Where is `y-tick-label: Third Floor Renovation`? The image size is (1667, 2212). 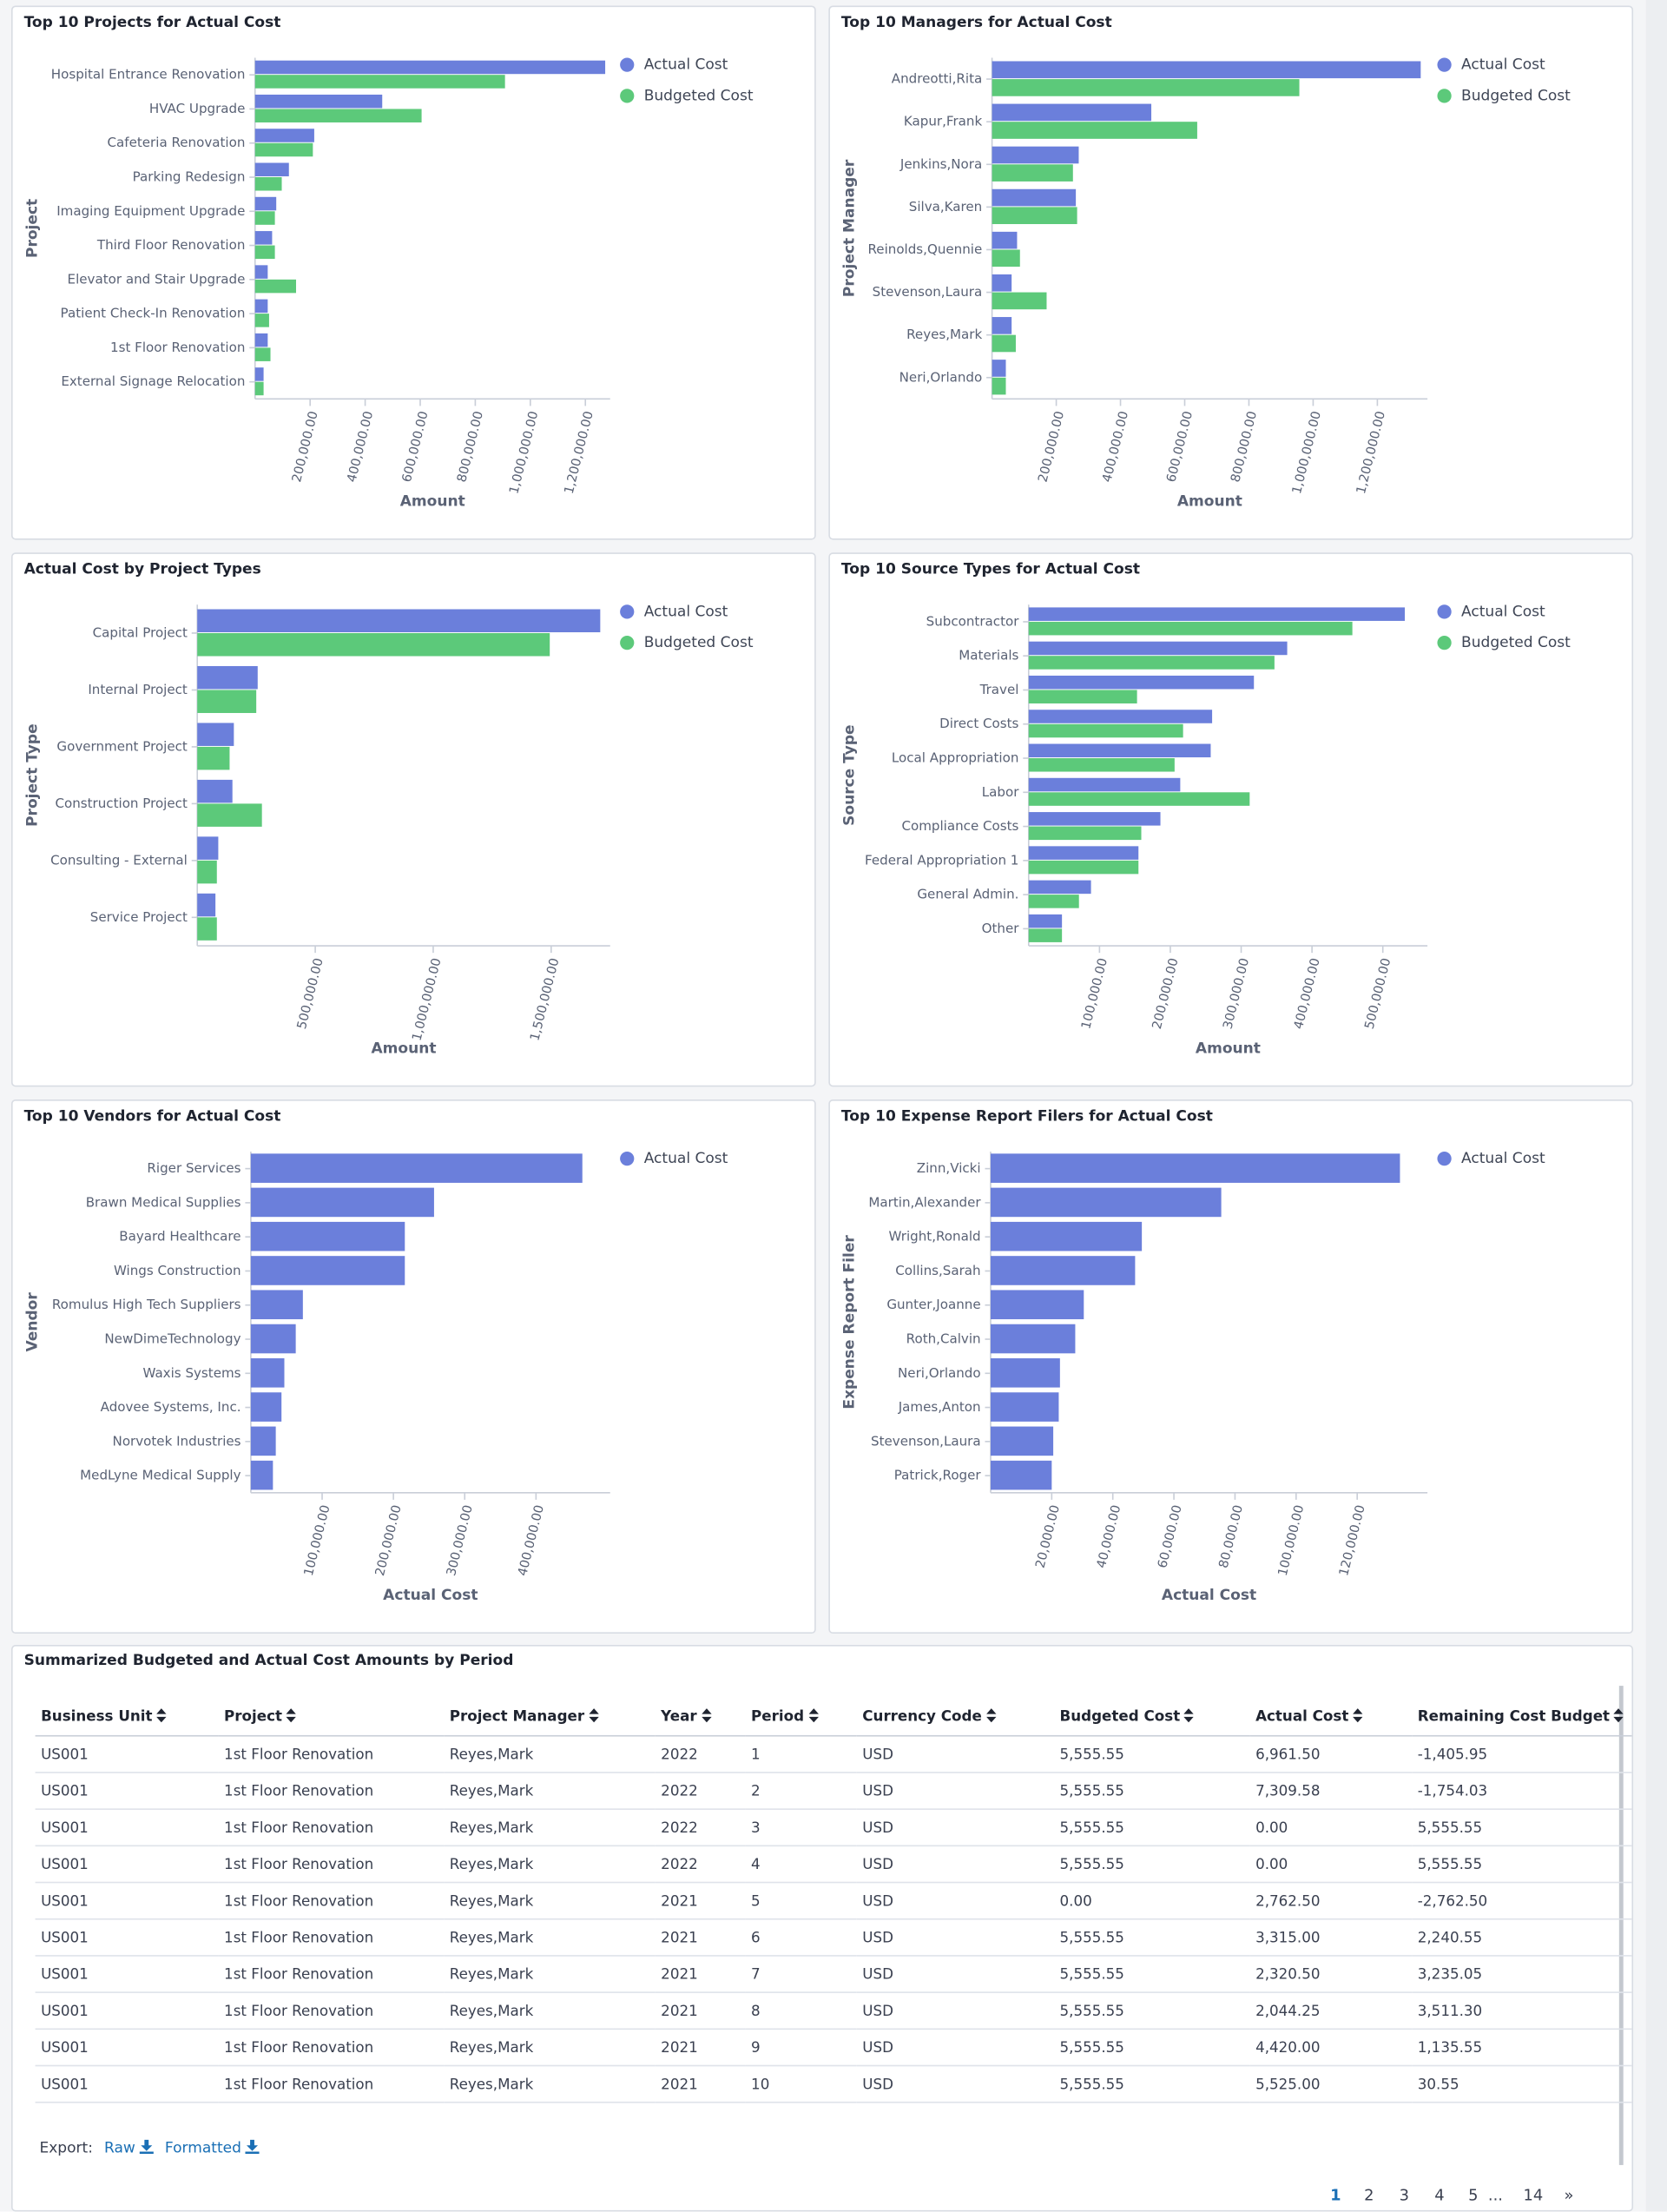 y-tick-label: Third Floor Renovation is located at coordinates (170, 245).